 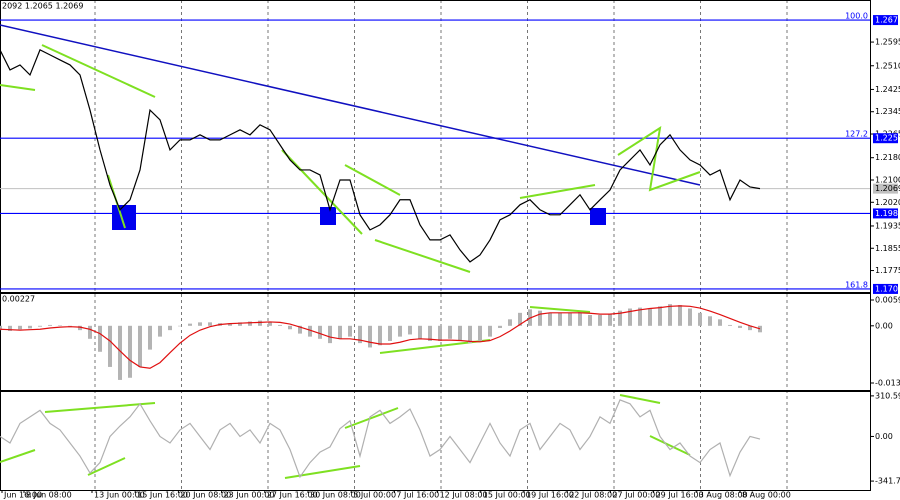 I want to click on y-tick-label: 1.2345, so click(x=887, y=111).